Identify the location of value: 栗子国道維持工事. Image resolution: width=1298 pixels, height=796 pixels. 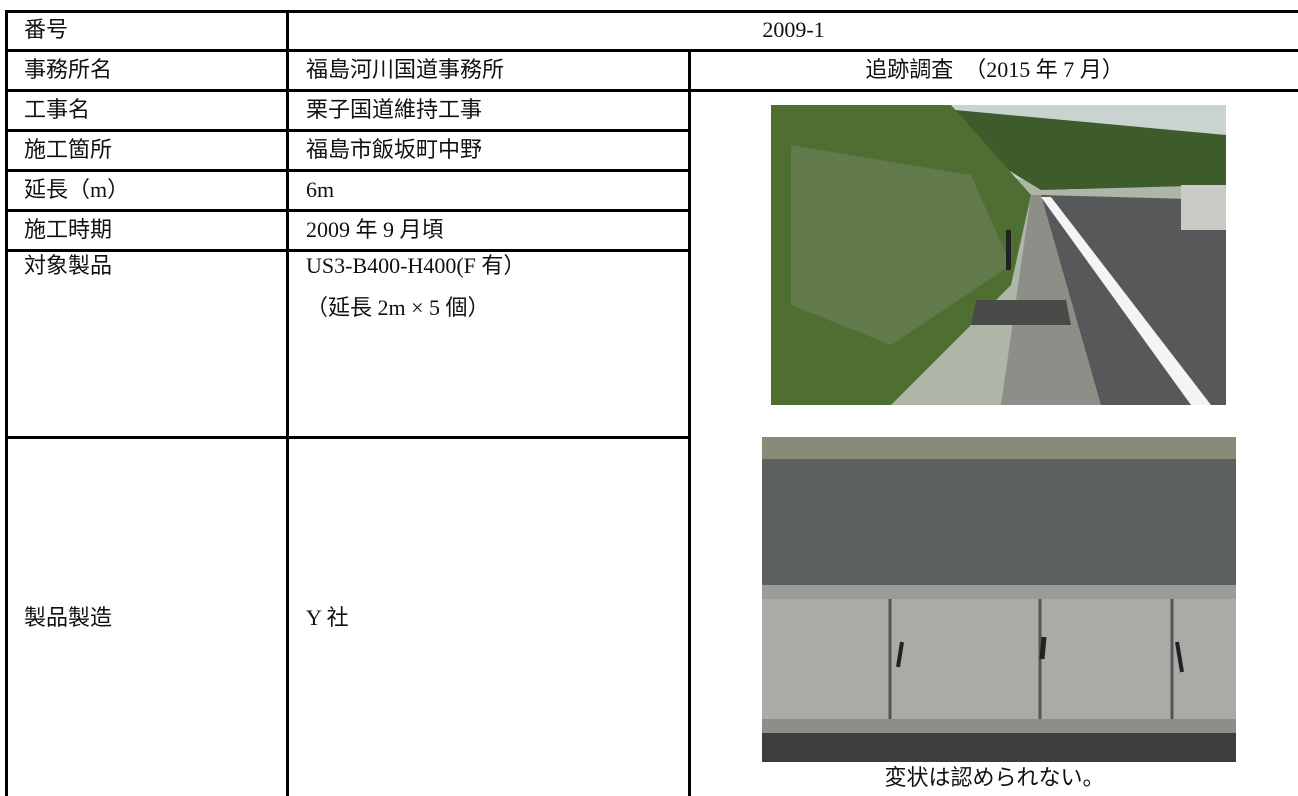
(394, 109).